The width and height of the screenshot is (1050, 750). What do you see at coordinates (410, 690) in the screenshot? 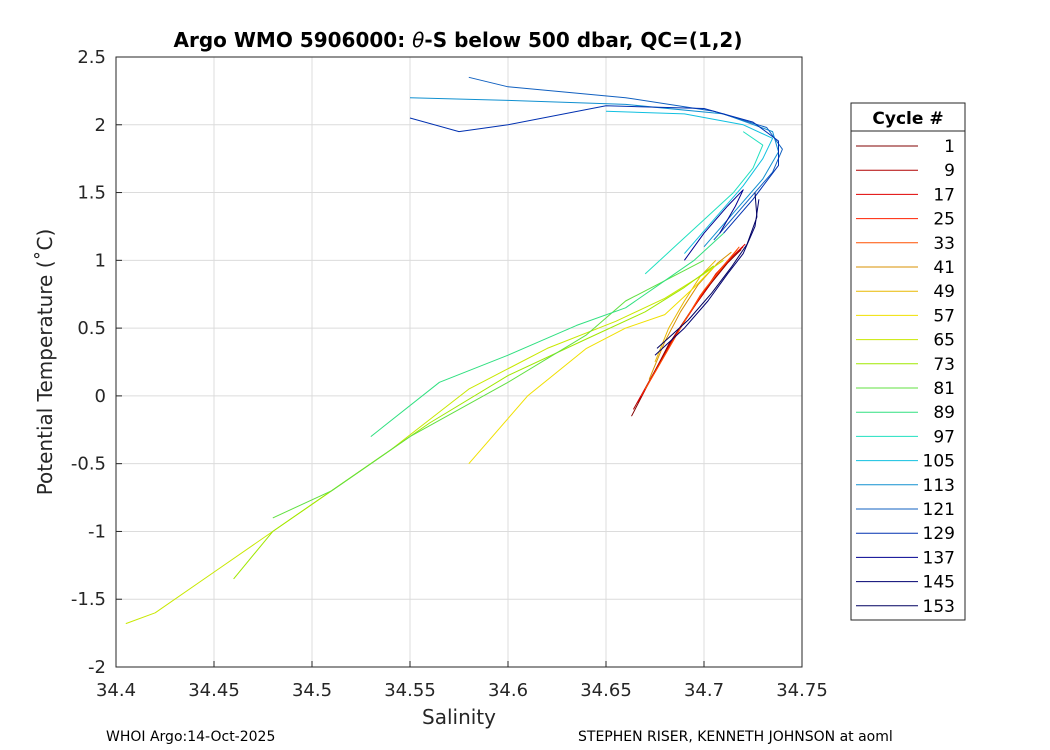
I see `x-tick-label: 34.55` at bounding box center [410, 690].